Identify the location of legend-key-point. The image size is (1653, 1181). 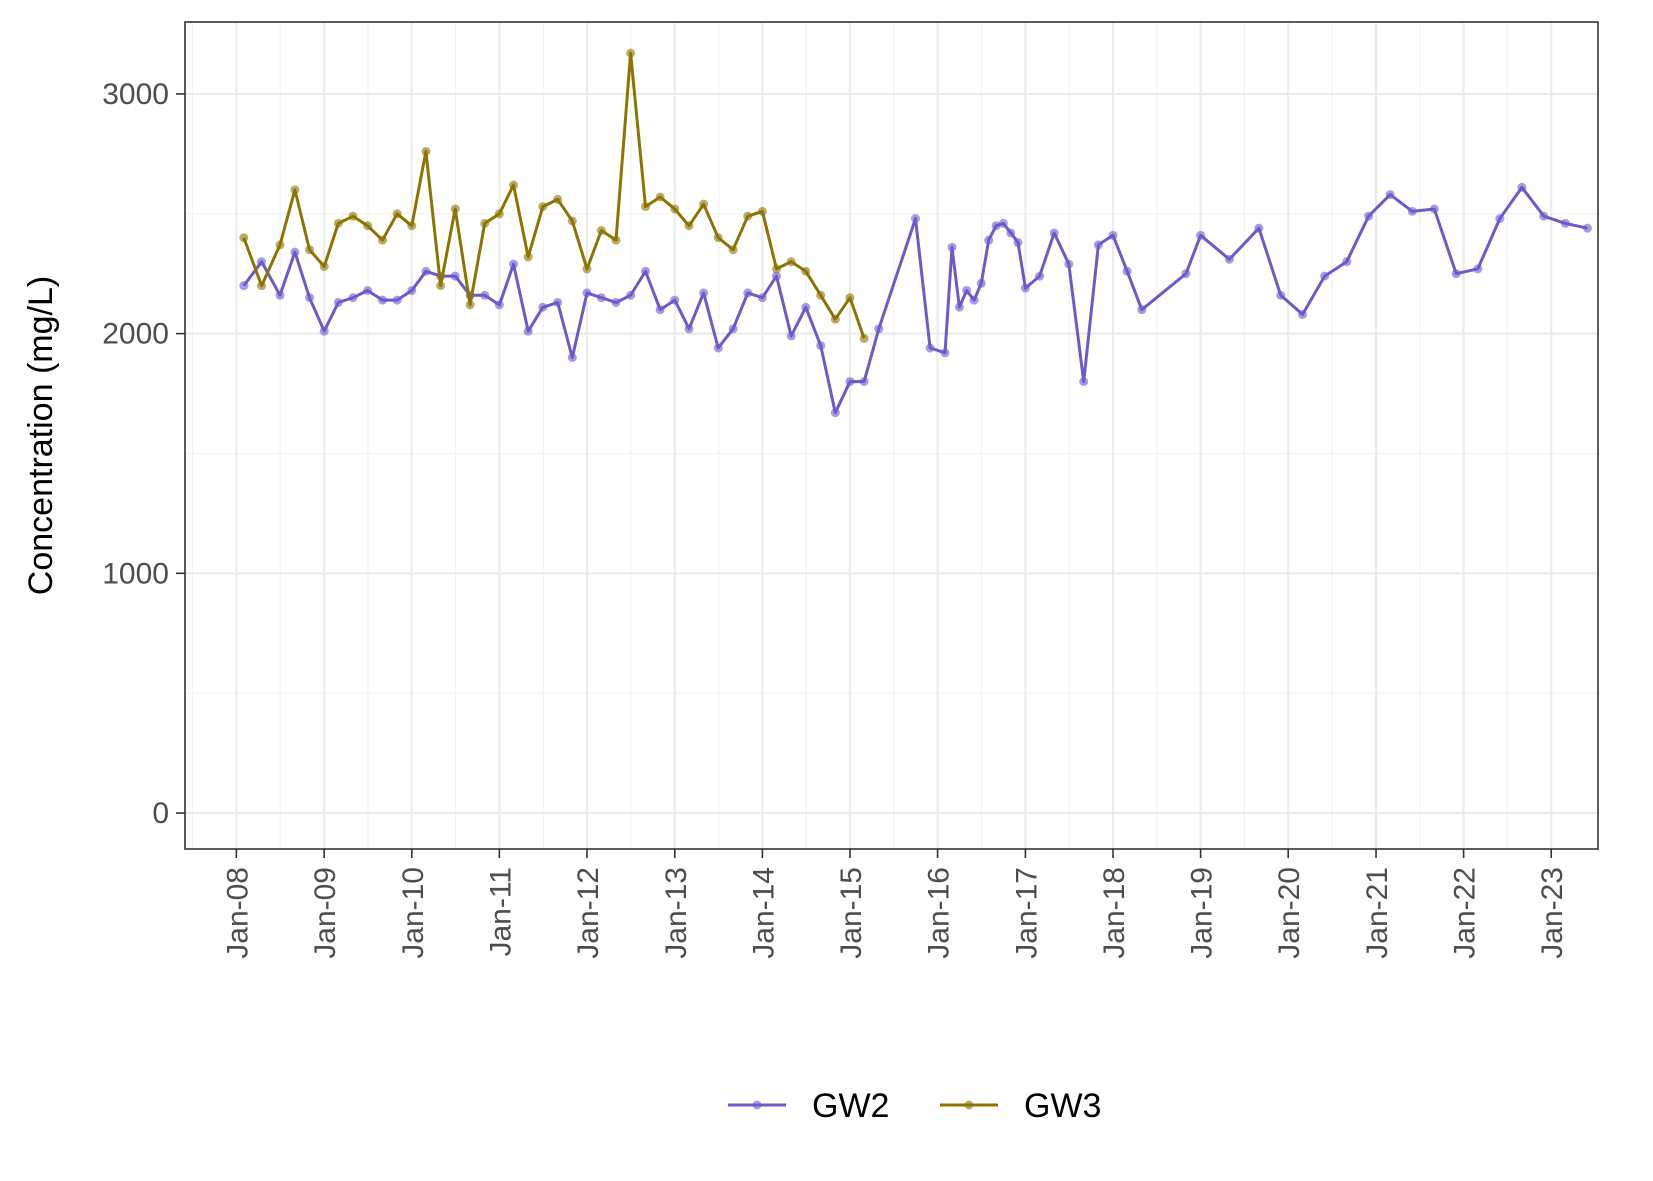
(757, 1105).